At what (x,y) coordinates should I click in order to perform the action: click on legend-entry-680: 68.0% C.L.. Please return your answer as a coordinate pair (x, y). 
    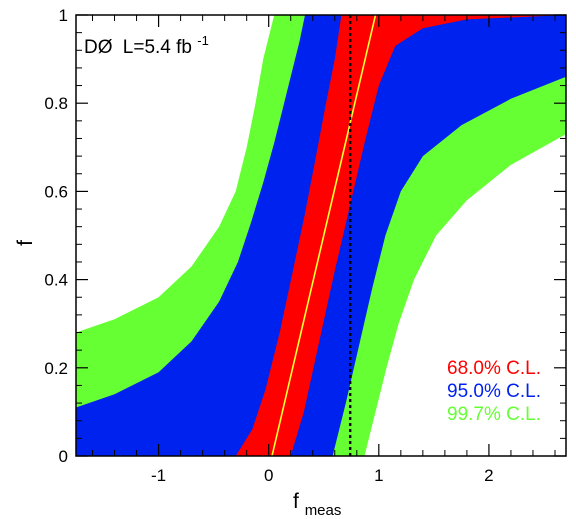
    Looking at the image, I should click on (494, 368).